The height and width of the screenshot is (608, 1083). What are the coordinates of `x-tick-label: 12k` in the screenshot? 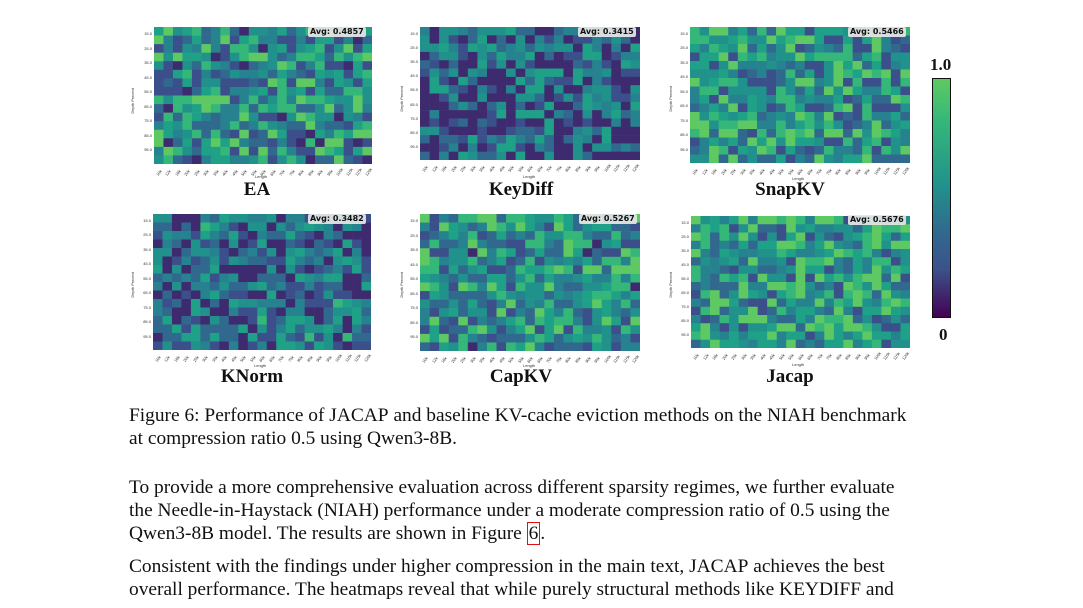 It's located at (434, 168).